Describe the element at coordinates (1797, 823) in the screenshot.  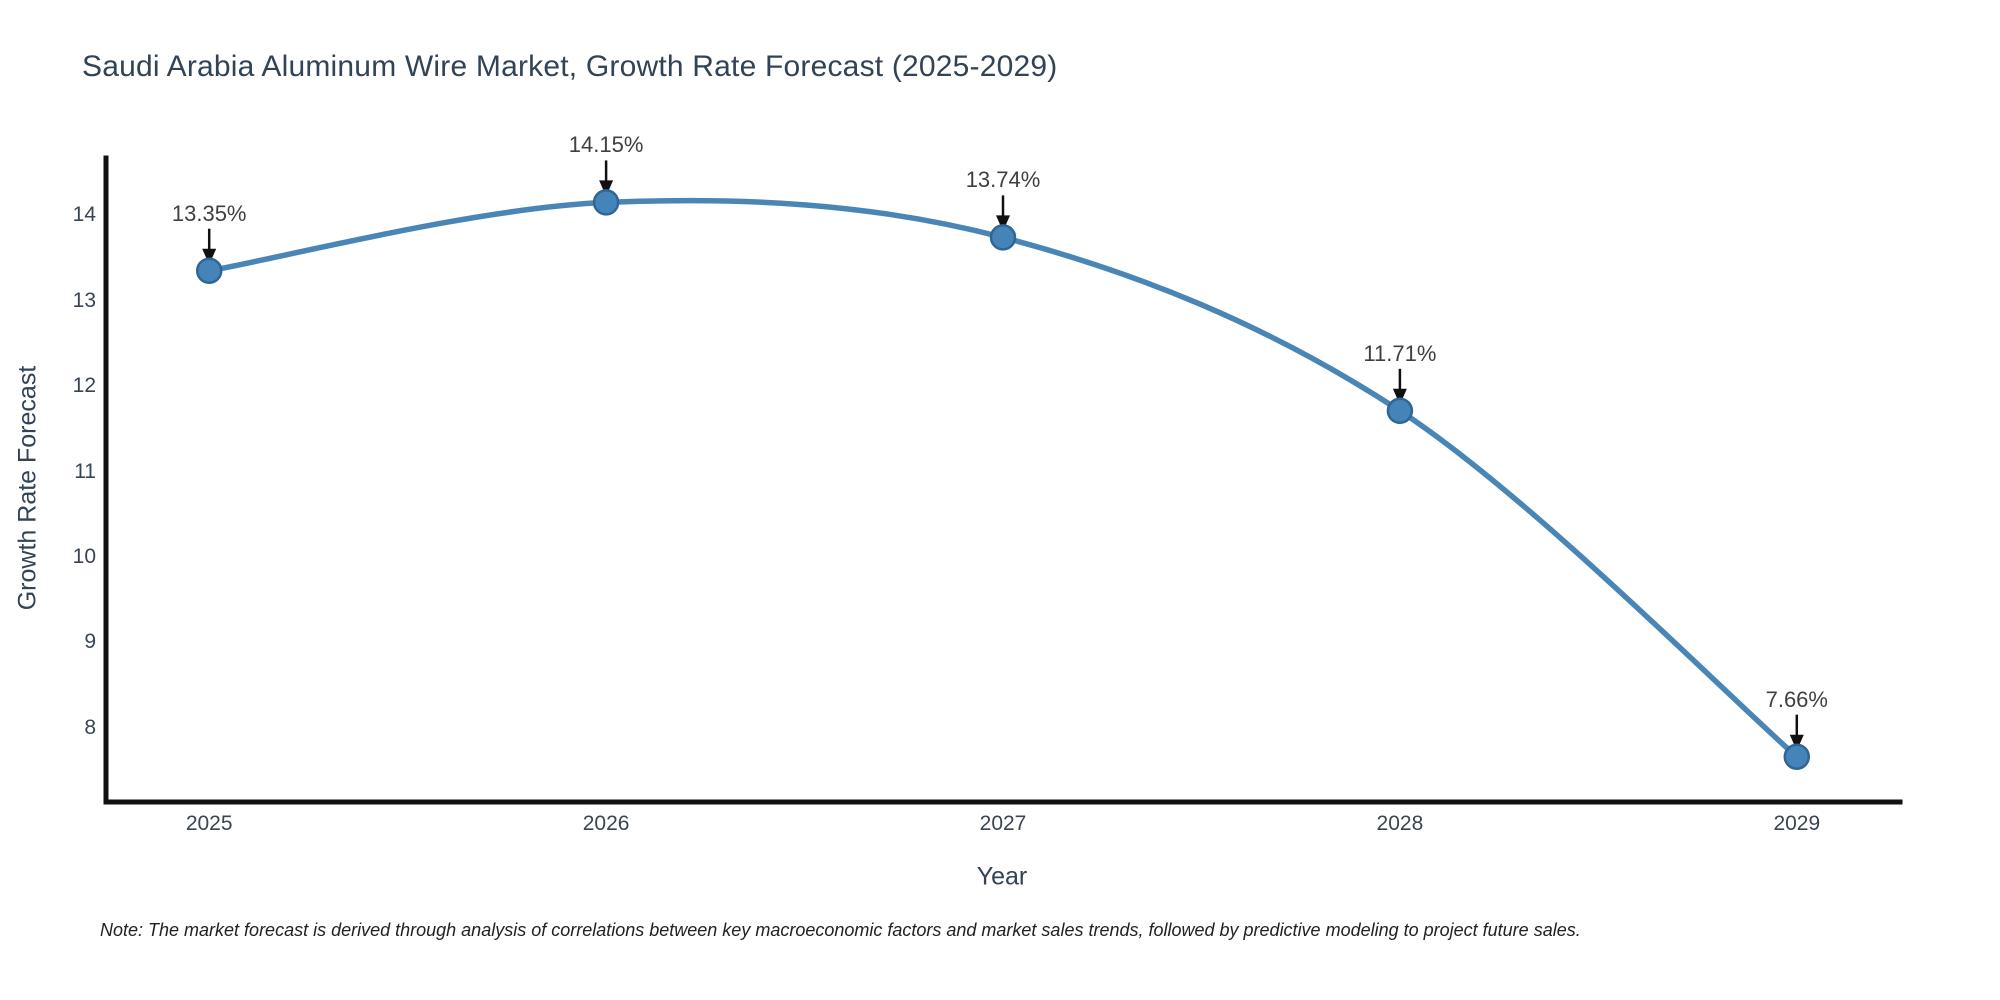
I see `x-tick-label: 2029` at that location.